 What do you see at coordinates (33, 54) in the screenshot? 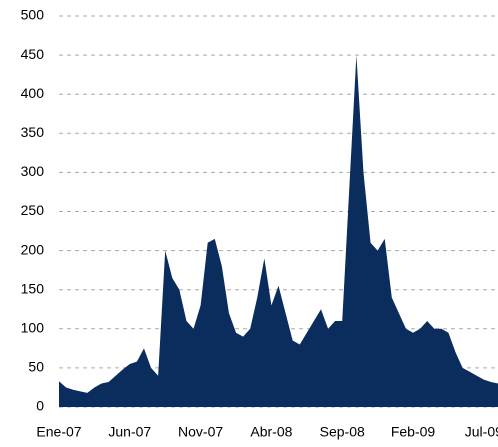
I see `y-tick-label: 450` at bounding box center [33, 54].